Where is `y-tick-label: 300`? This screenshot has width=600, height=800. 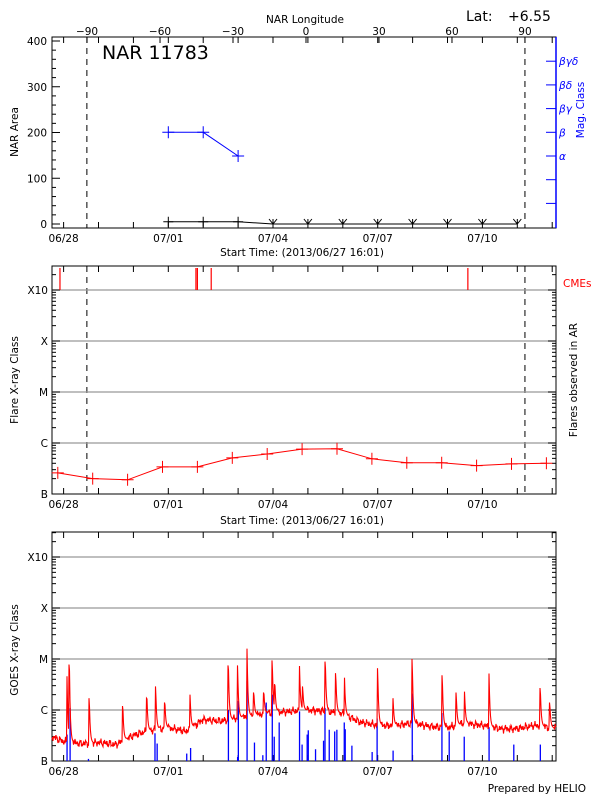
y-tick-label: 300 is located at coordinates (37, 88).